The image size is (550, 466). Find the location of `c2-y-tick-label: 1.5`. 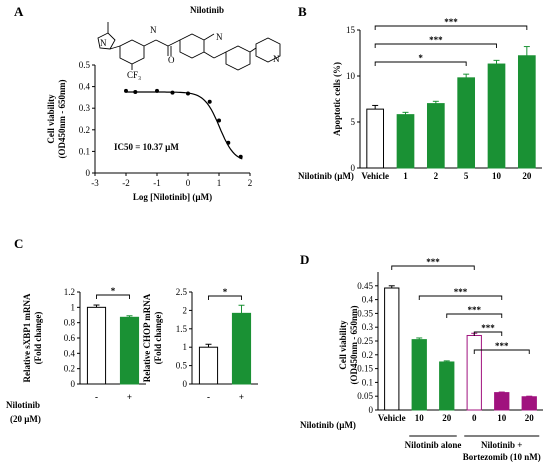

c2-y-tick-label: 1.5 is located at coordinates (182, 329).